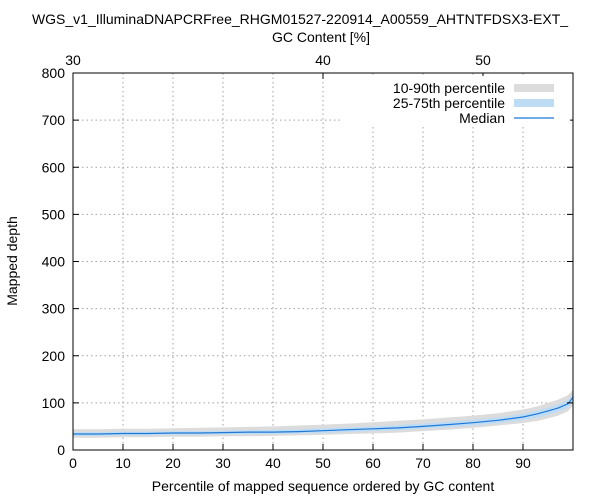  I want to click on y-tick-label: 700, so click(54, 120).